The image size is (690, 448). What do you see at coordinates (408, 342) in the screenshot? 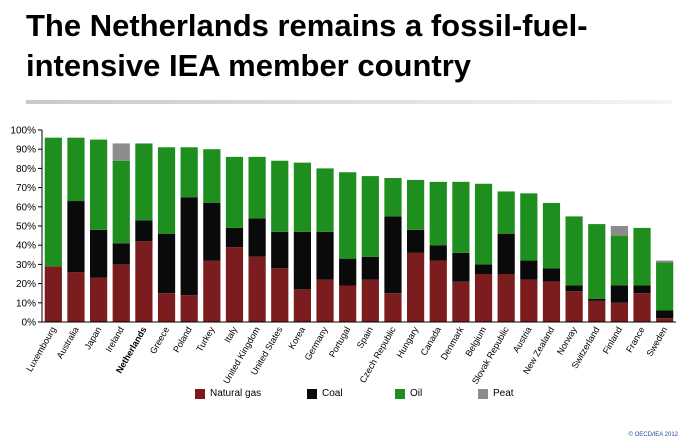
I see `x-category-label: Hungary` at bounding box center [408, 342].